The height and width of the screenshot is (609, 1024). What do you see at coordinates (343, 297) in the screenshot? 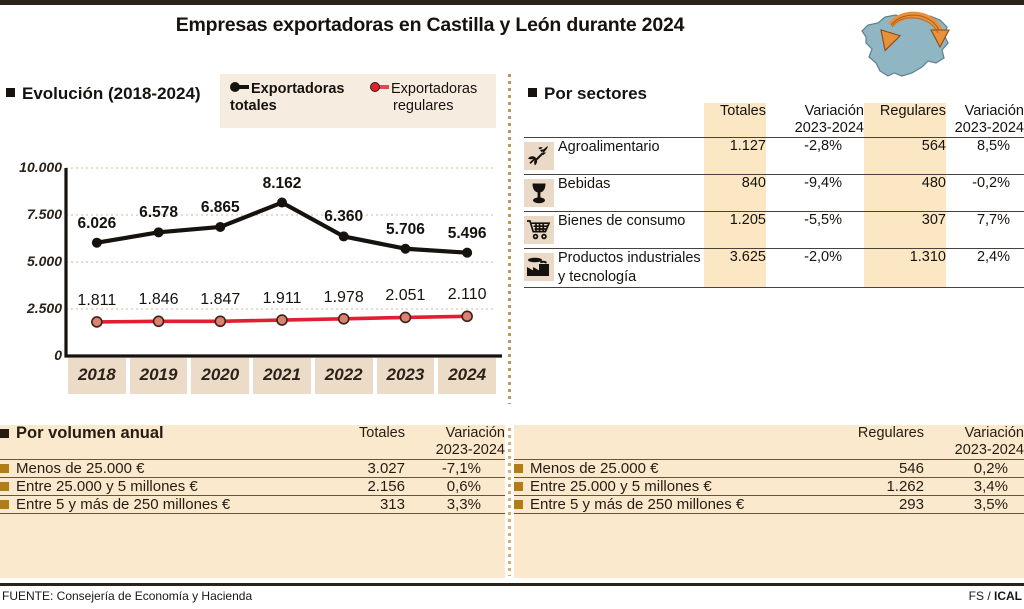
I see `chart-label-regulares: 1.978` at bounding box center [343, 297].